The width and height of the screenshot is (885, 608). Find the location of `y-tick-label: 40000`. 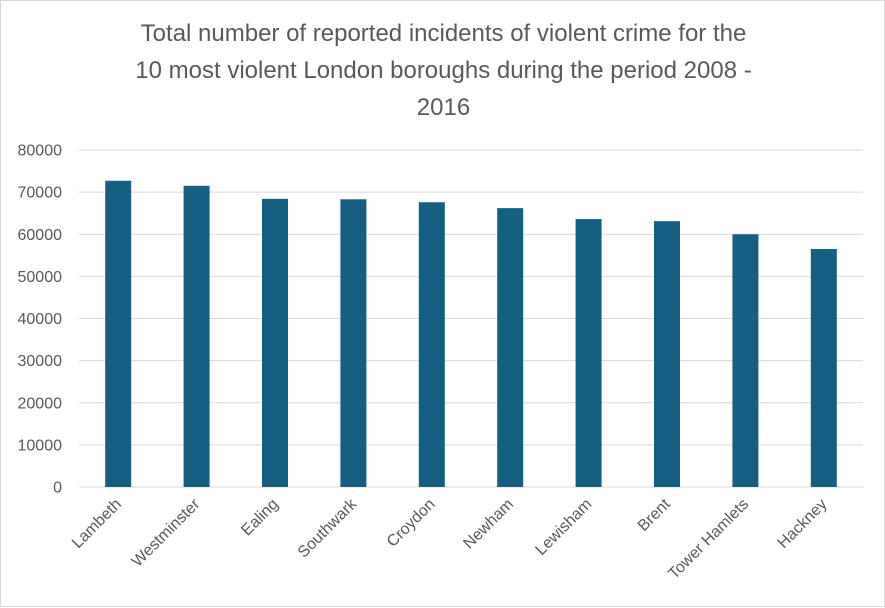

y-tick-label: 40000 is located at coordinates (40, 319).